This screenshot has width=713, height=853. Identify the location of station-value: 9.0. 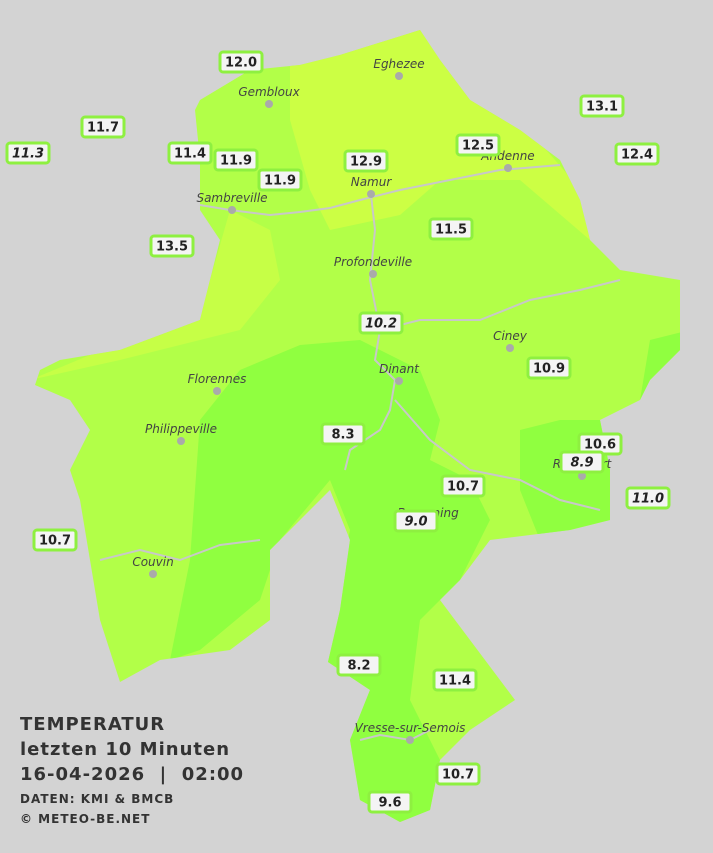
(415, 522).